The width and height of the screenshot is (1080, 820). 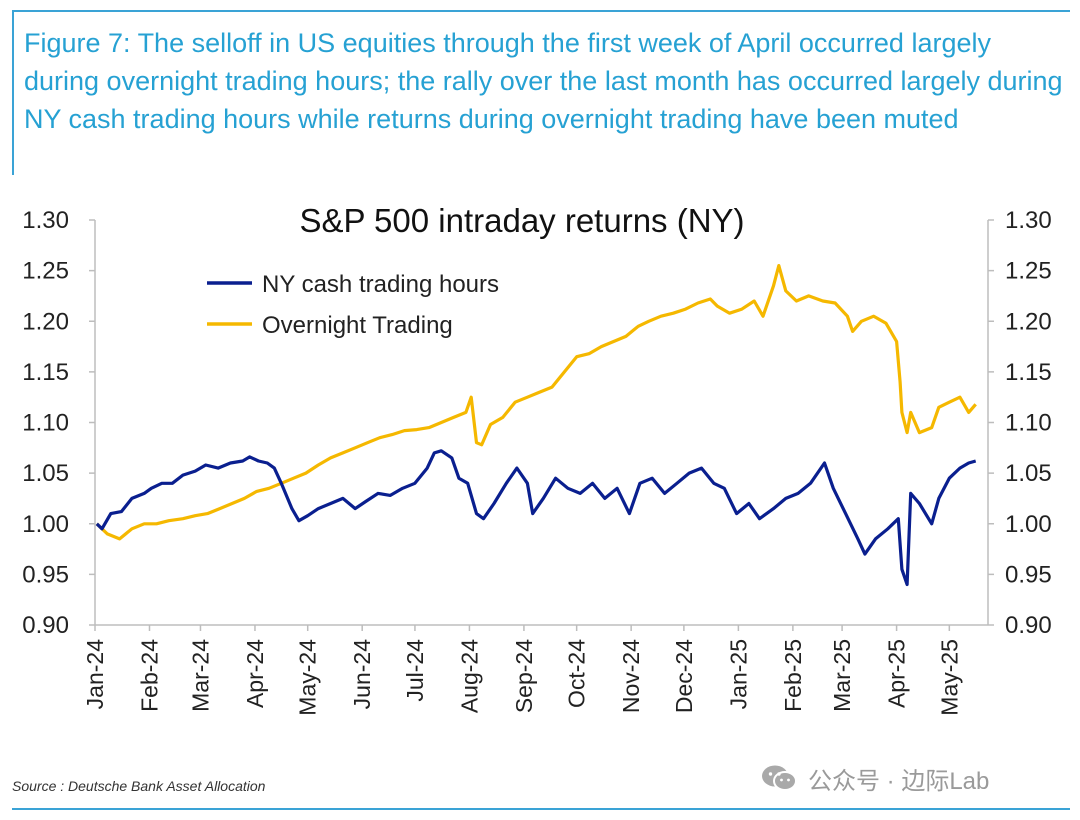 I want to click on watermark: 公众号 · 边际Lab, so click(x=874, y=778).